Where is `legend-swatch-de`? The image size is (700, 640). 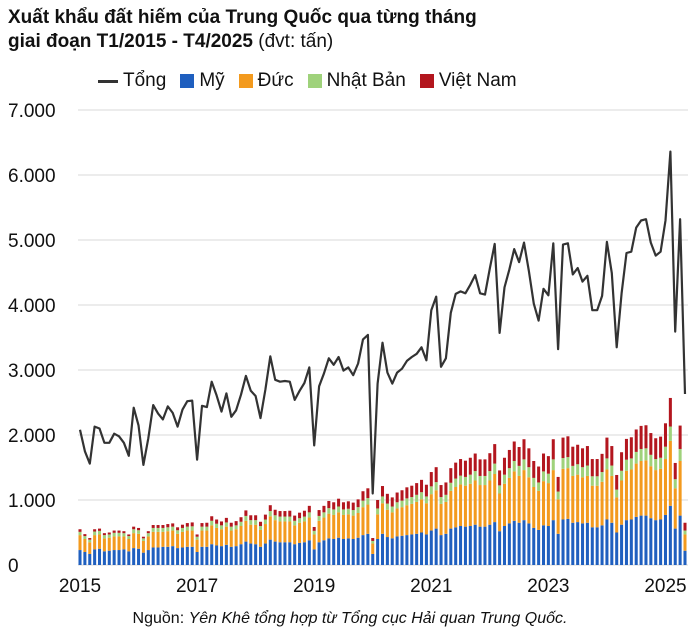 legend-swatch-de is located at coordinates (245, 81).